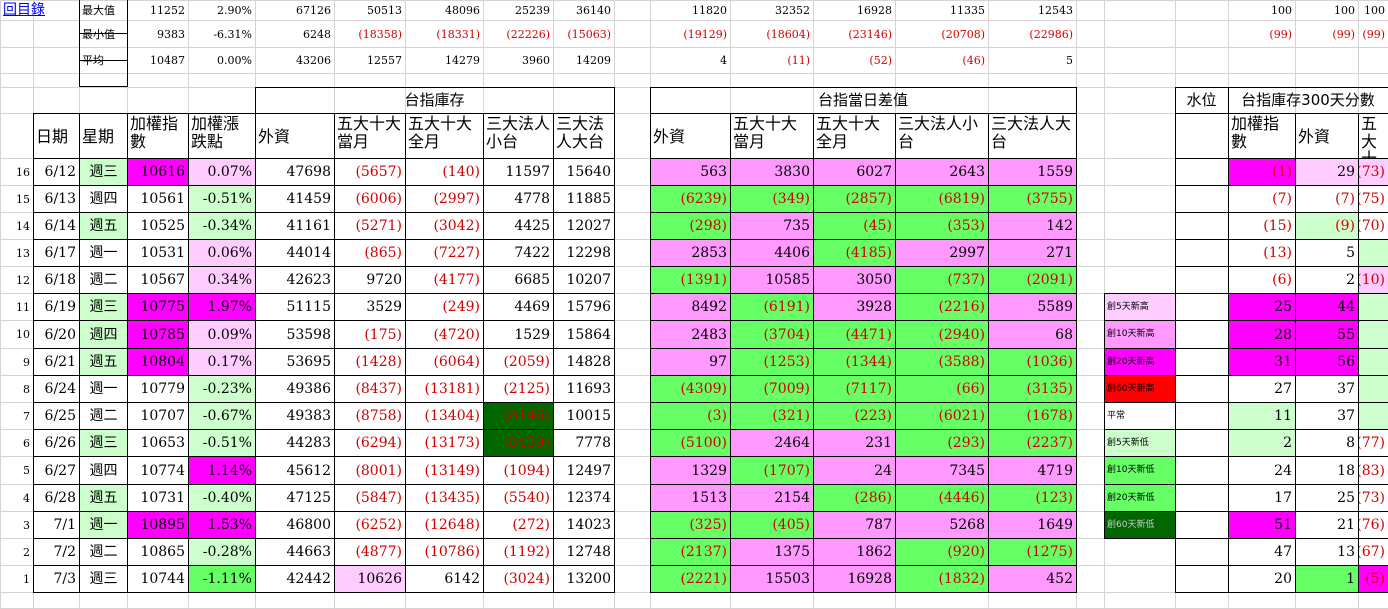 The width and height of the screenshot is (1388, 609). Describe the element at coordinates (60, 334) in the screenshot. I see `date-cell: 6/20` at that location.